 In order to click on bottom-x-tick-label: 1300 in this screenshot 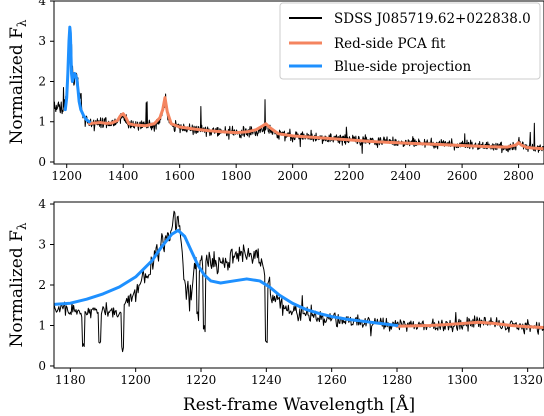, I will do `click(462, 380)`.